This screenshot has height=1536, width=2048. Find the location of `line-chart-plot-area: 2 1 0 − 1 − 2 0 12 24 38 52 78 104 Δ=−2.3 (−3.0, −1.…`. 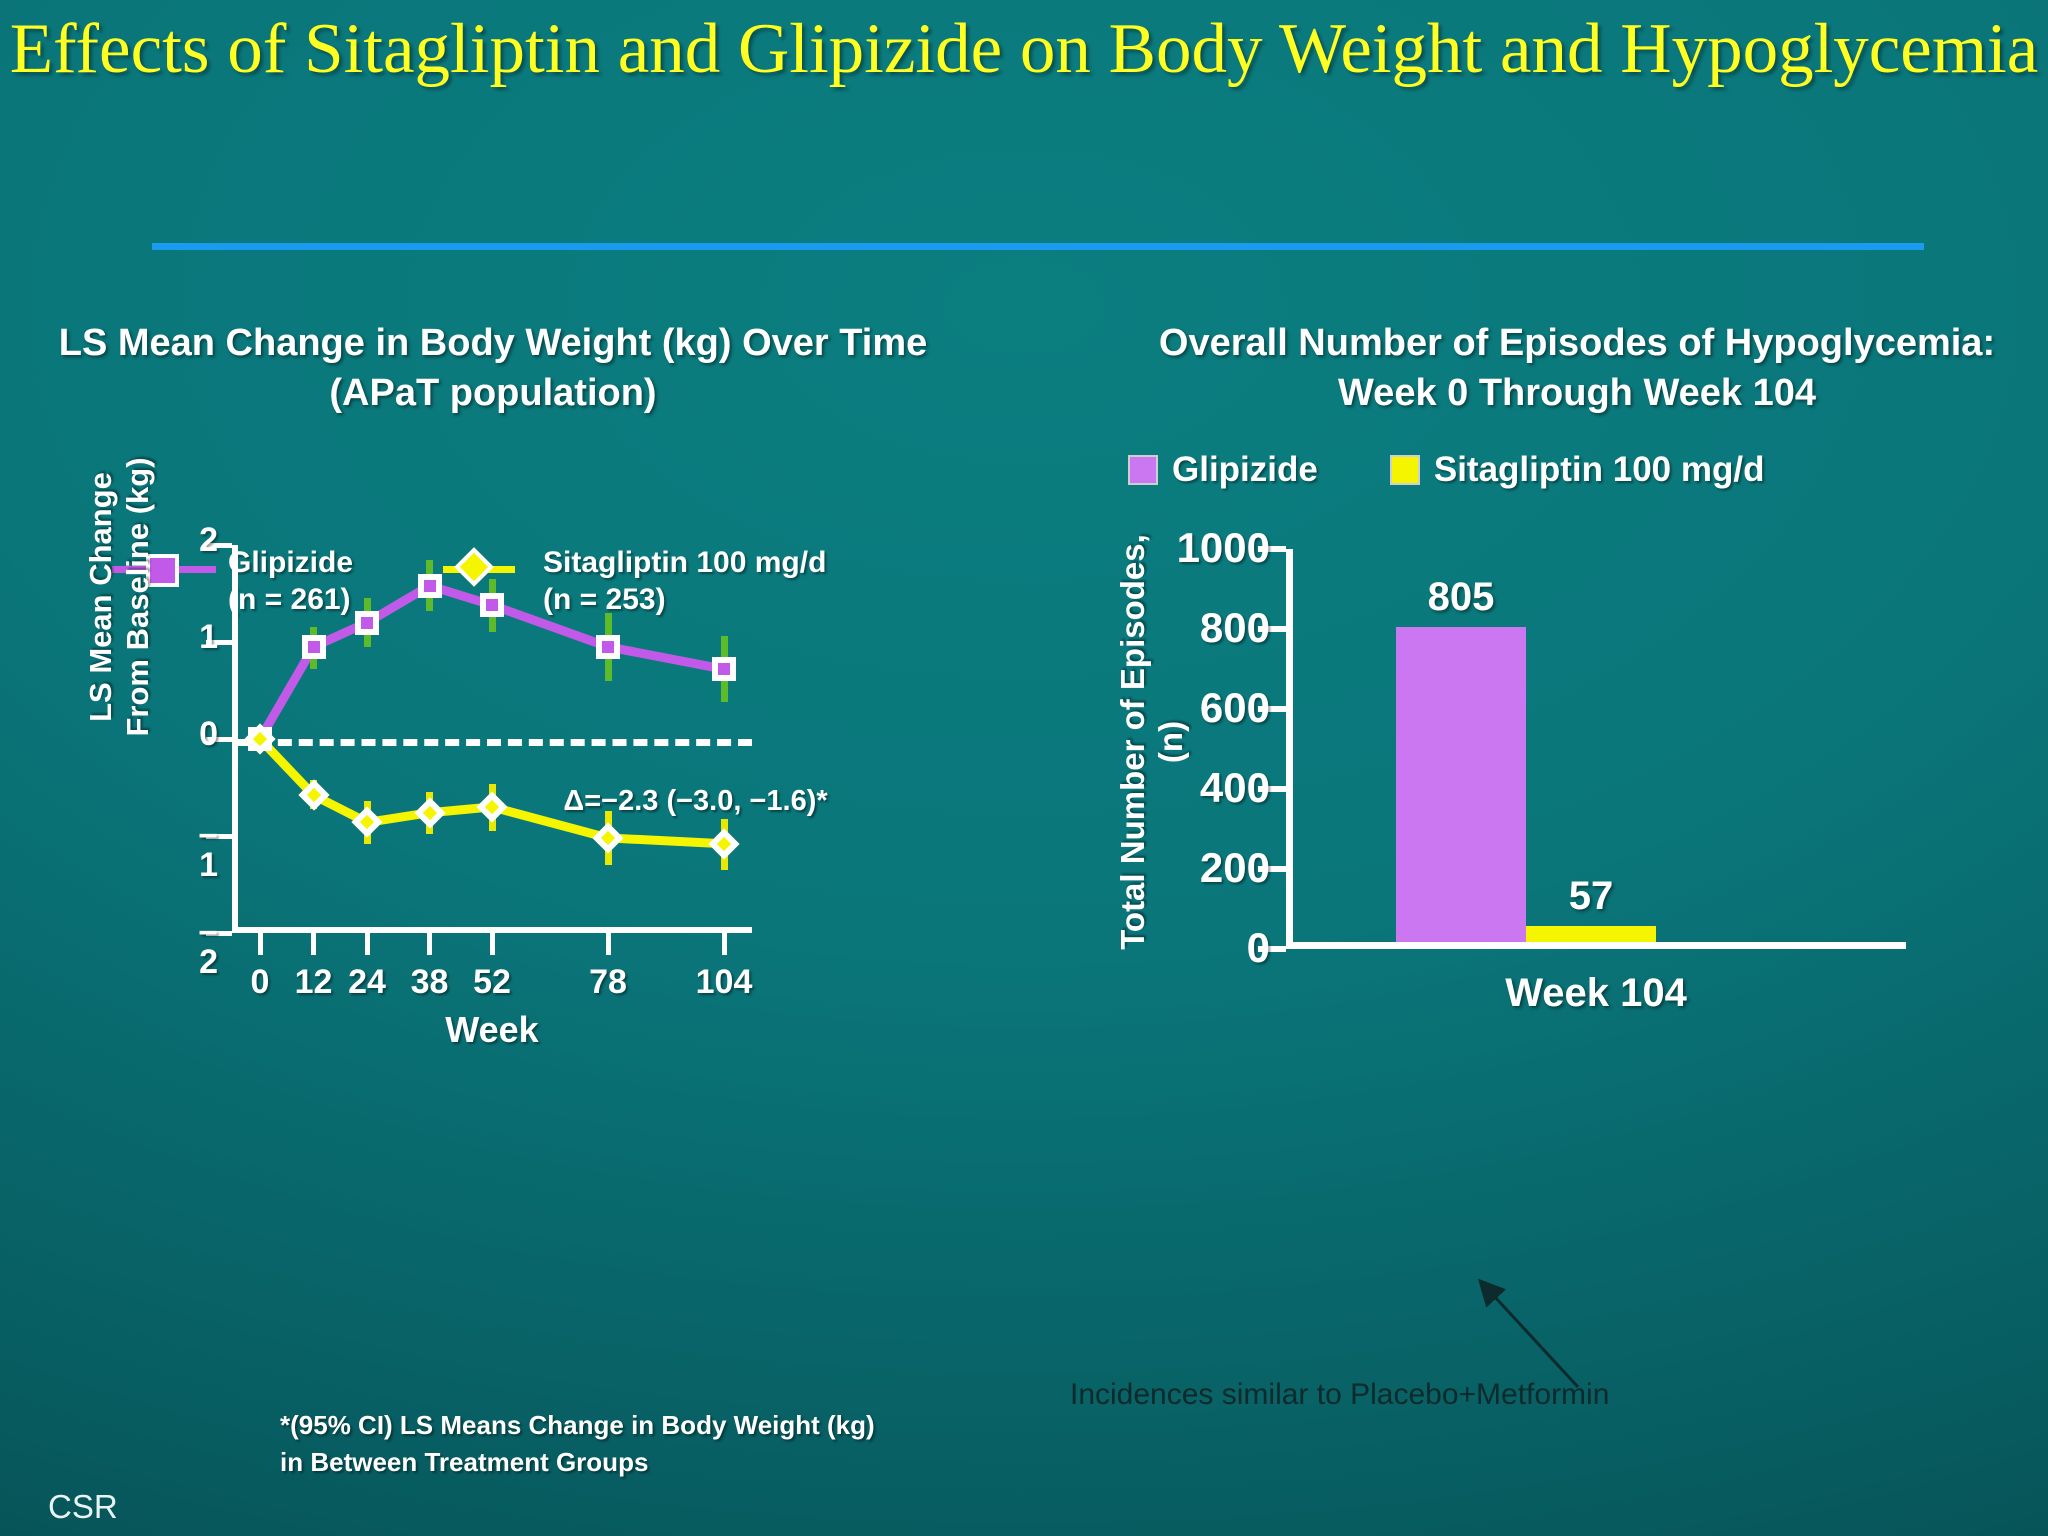

line-chart-plot-area: 2 1 0 − 1 − 2 0 12 24 38 52 78 104 Δ=−2.3 (−3.0, −1.… is located at coordinates (513, 762).